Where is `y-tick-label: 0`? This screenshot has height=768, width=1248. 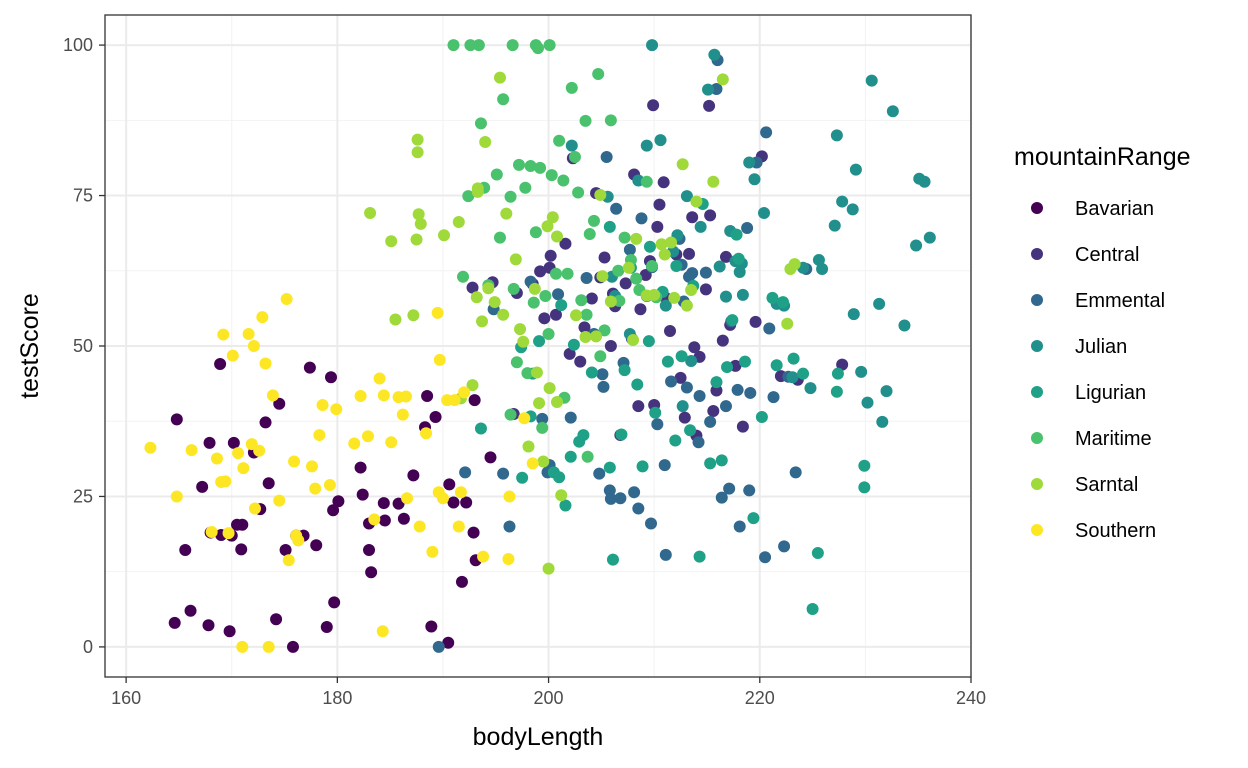
y-tick-label: 0 is located at coordinates (88, 647).